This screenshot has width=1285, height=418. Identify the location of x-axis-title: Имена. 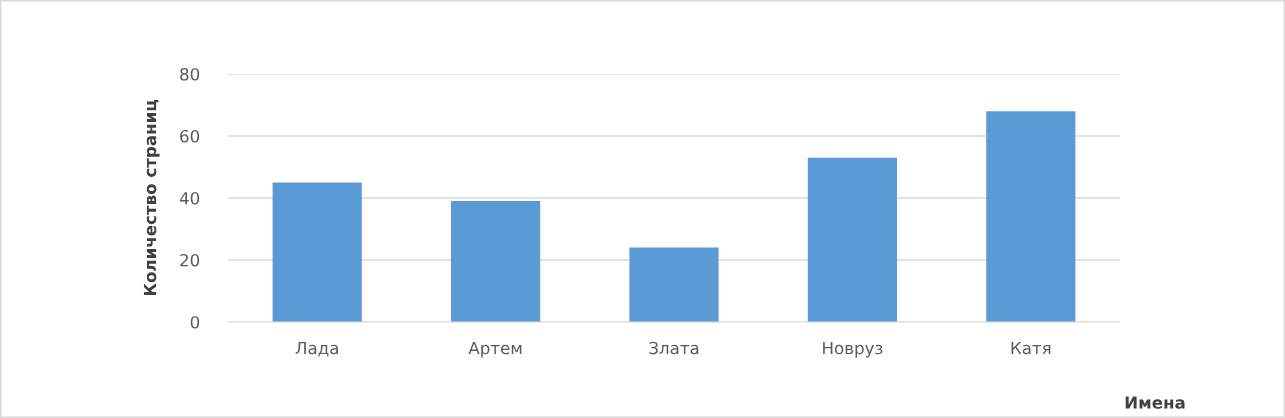
(1155, 402).